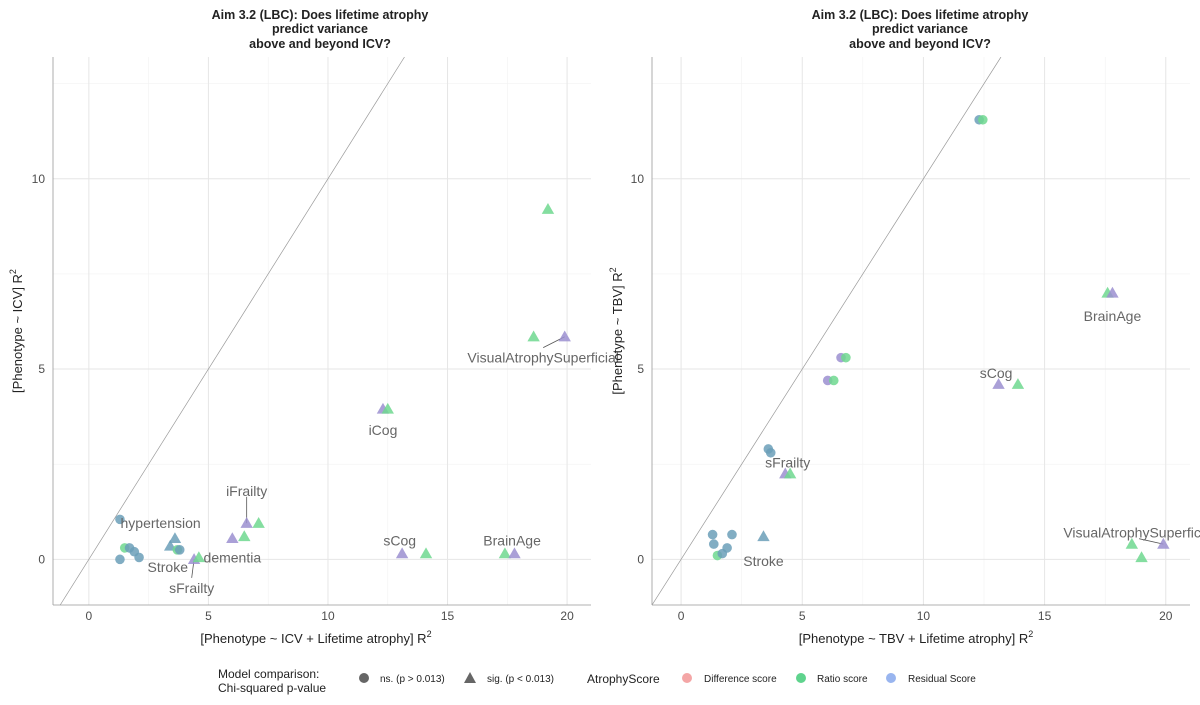 This screenshot has width=1200, height=705. Describe the element at coordinates (543, 358) in the screenshot. I see `left-point-label: VisualAtrophySuperficial` at that location.